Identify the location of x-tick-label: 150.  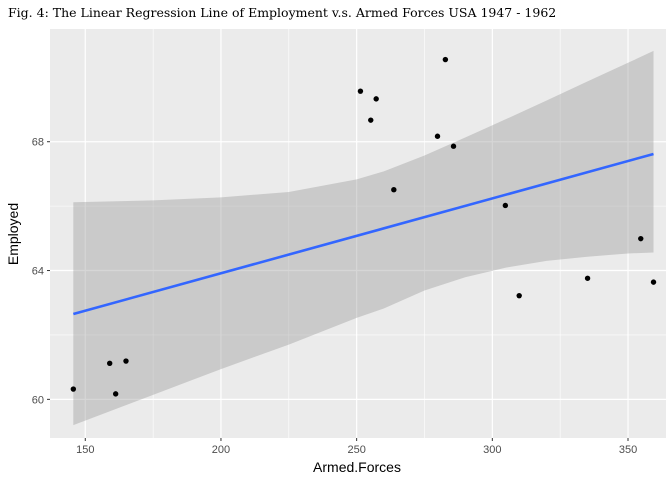
(85, 450).